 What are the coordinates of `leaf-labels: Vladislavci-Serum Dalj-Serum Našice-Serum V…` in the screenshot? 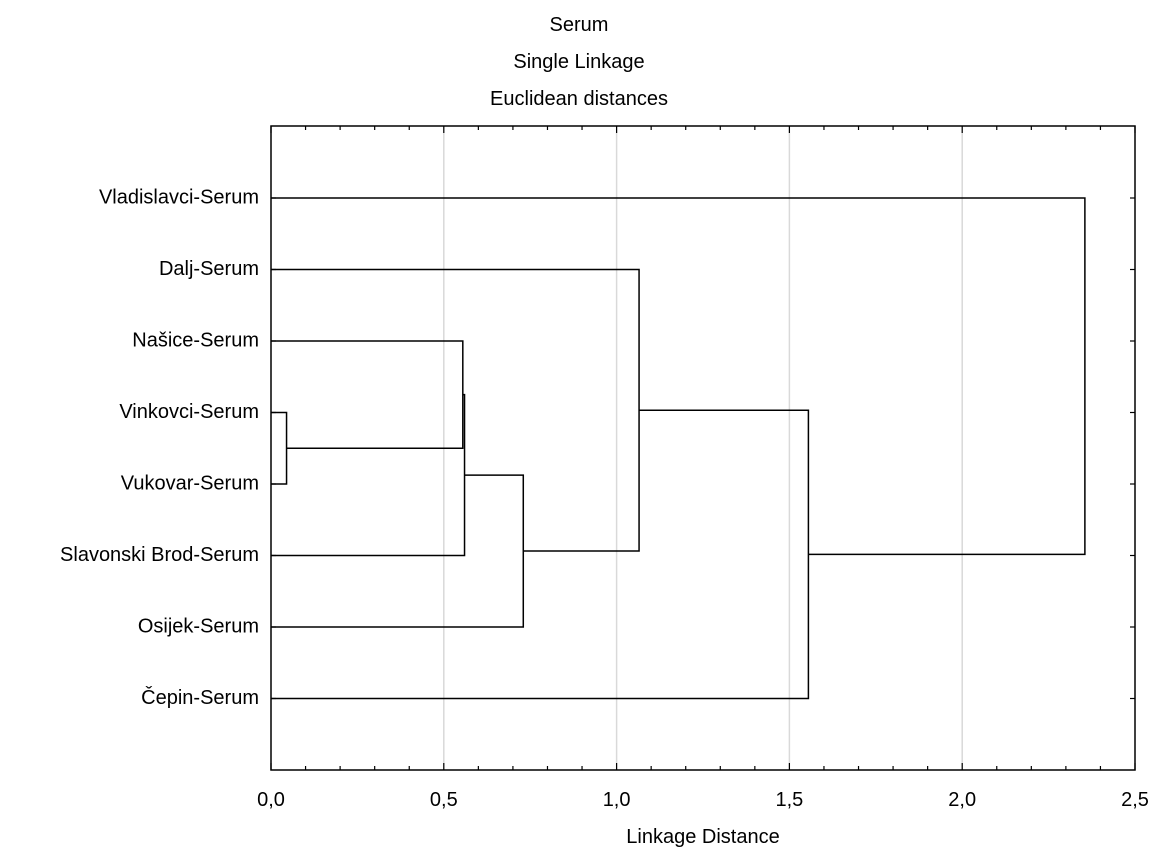 It's located at (159, 447).